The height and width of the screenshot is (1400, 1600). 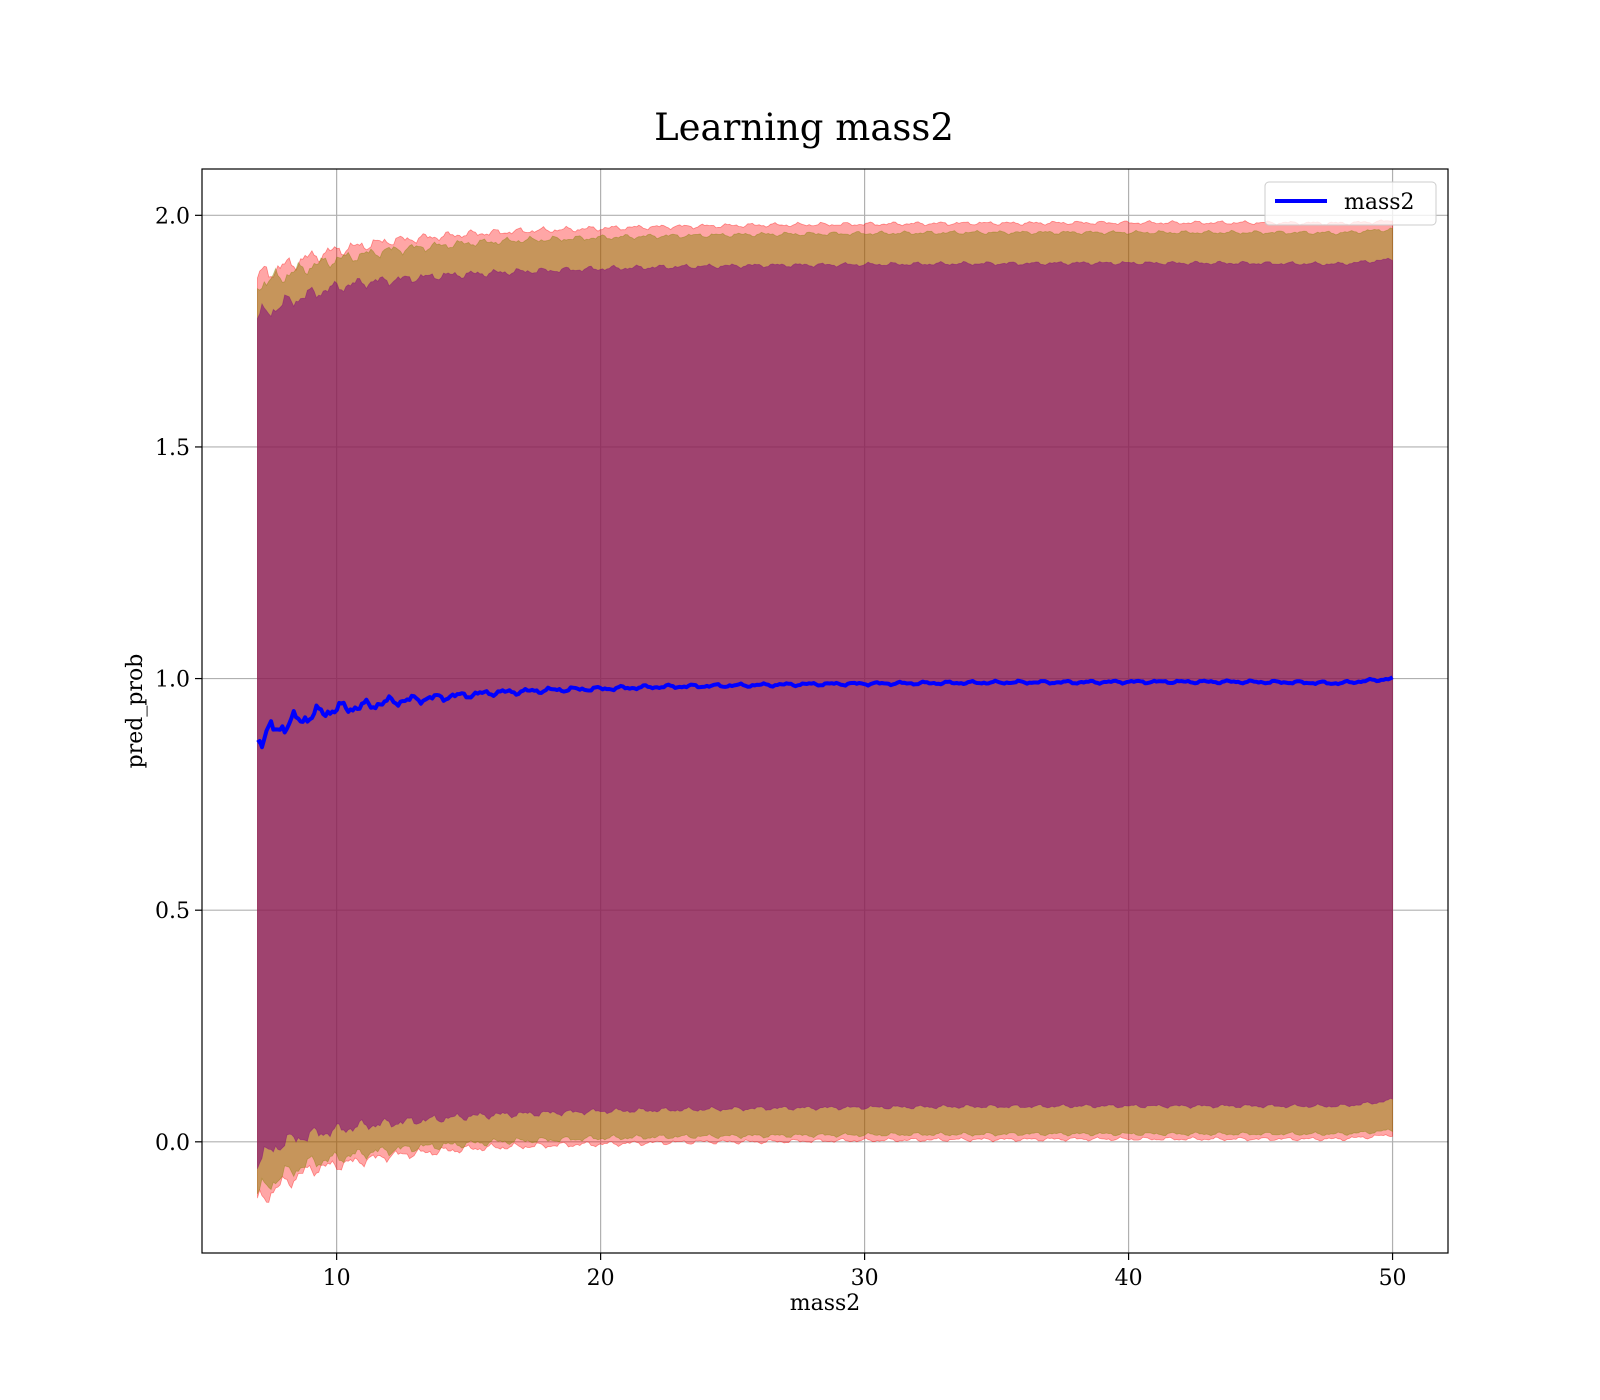 I want to click on legend-entry-mass2: mass2, so click(x=1379, y=202).